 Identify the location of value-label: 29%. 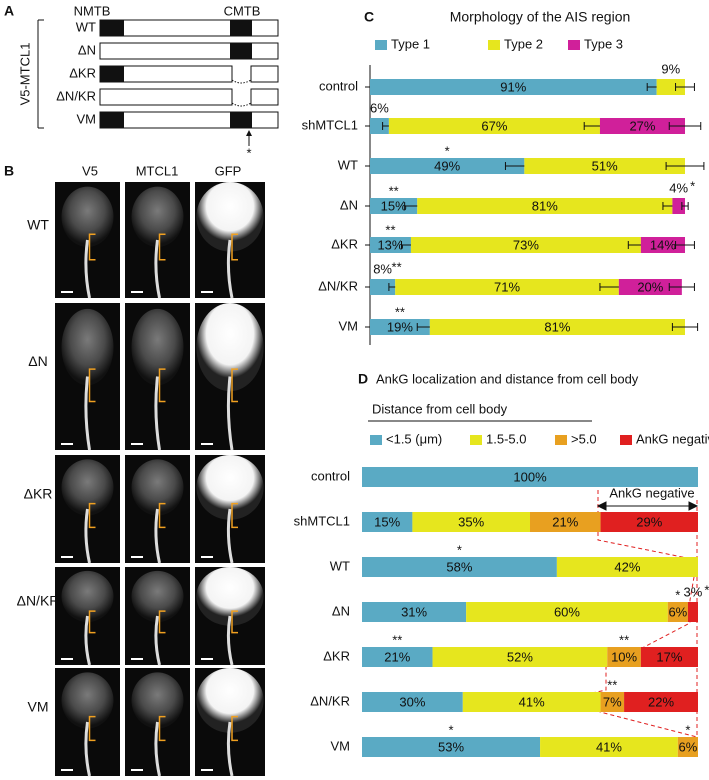
(649, 521).